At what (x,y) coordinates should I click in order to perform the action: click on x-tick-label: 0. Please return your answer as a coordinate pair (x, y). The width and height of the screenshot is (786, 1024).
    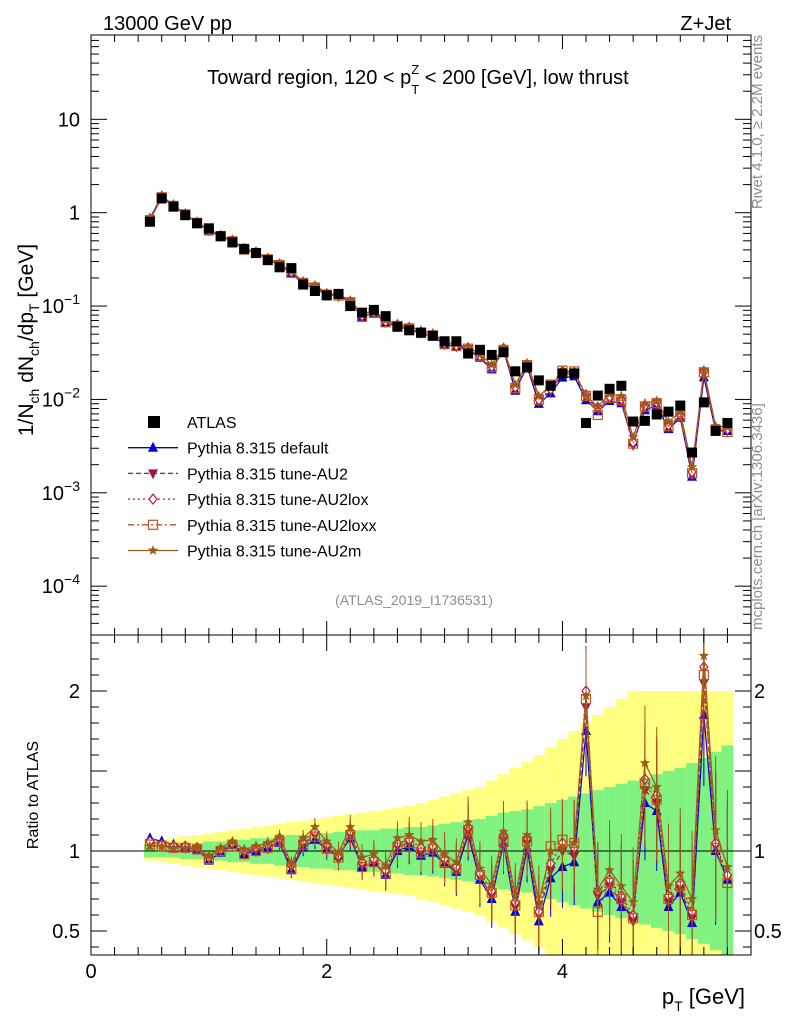
    Looking at the image, I should click on (90, 972).